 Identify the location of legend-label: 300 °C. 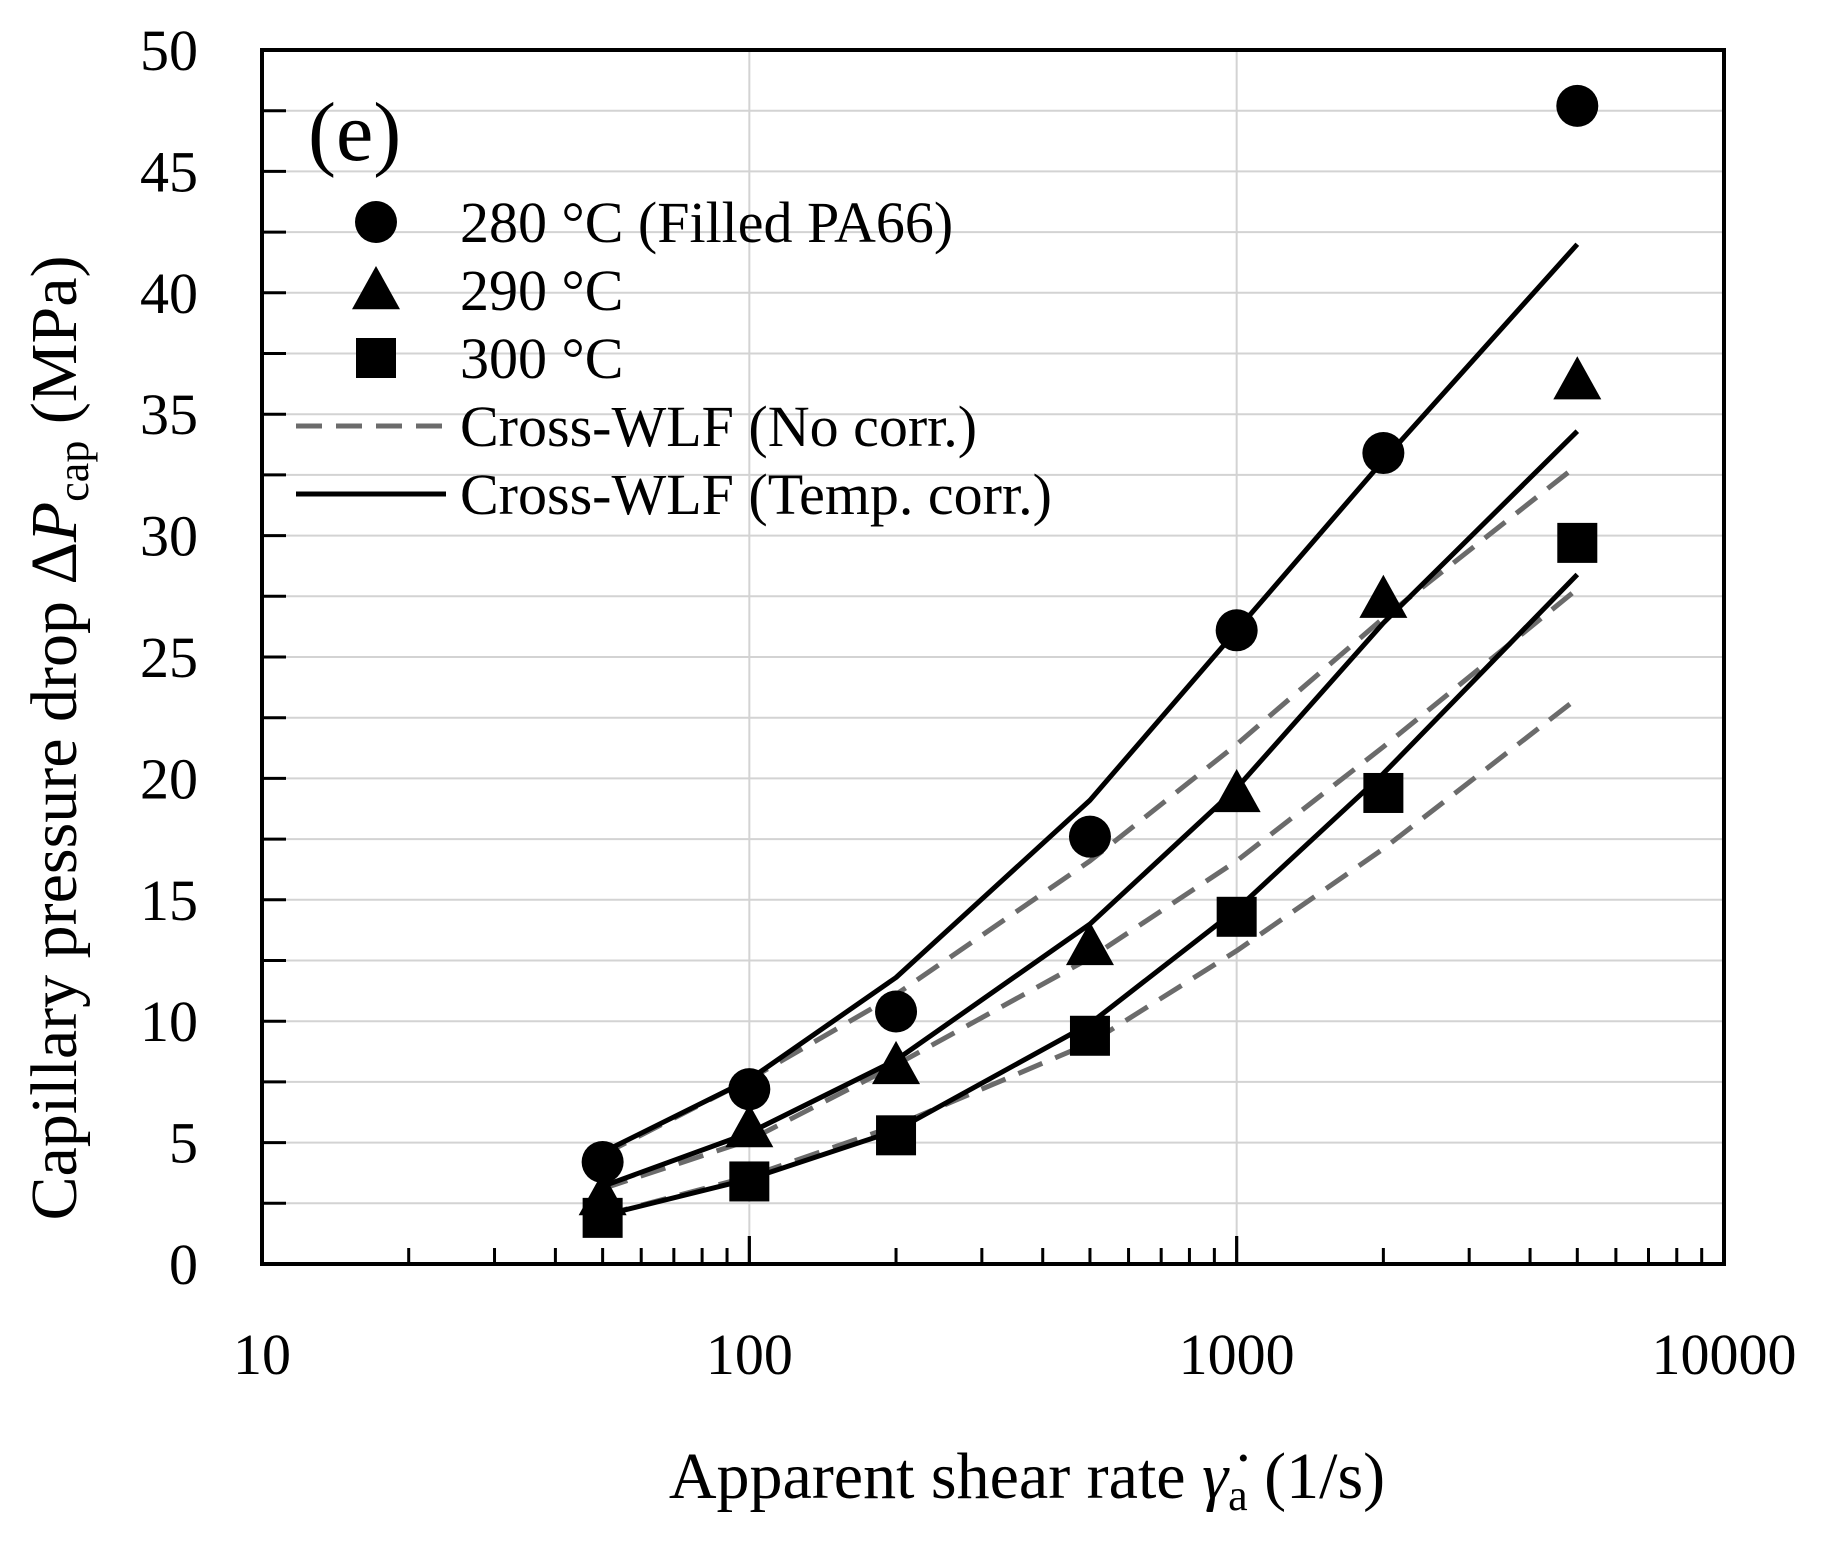
(541, 358).